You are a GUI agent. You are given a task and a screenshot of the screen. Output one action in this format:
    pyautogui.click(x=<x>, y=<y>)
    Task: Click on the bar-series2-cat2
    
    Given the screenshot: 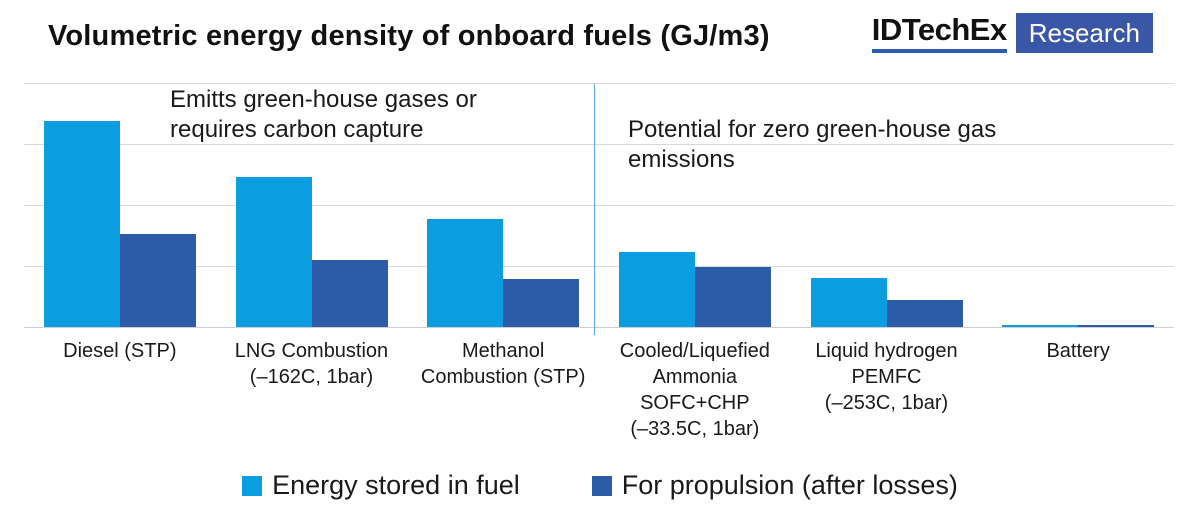 What is the action you would take?
    pyautogui.click(x=349, y=293)
    